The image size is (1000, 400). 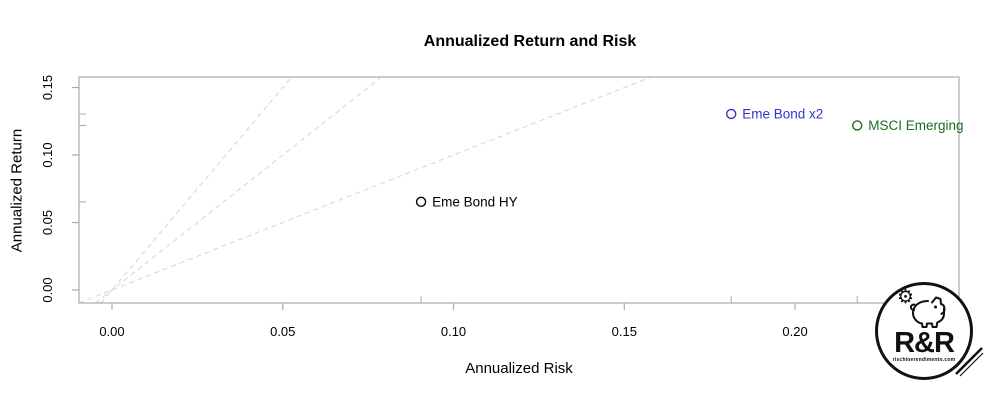 What do you see at coordinates (111, 331) in the screenshot?
I see `x-tick-label: 0.00` at bounding box center [111, 331].